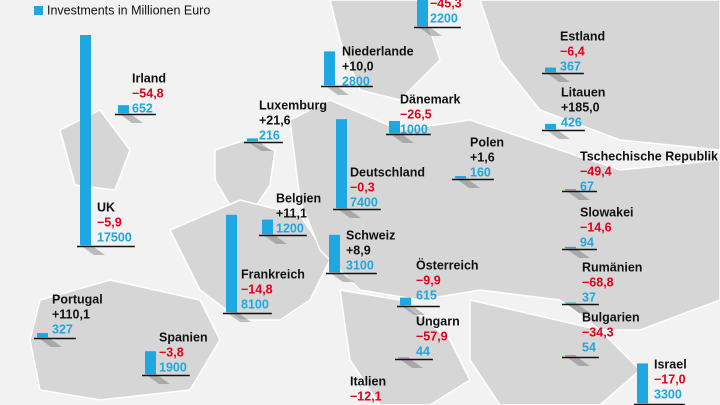 The image size is (720, 405). What do you see at coordinates (611, 317) in the screenshot?
I see `country-name: Bulgarien` at bounding box center [611, 317].